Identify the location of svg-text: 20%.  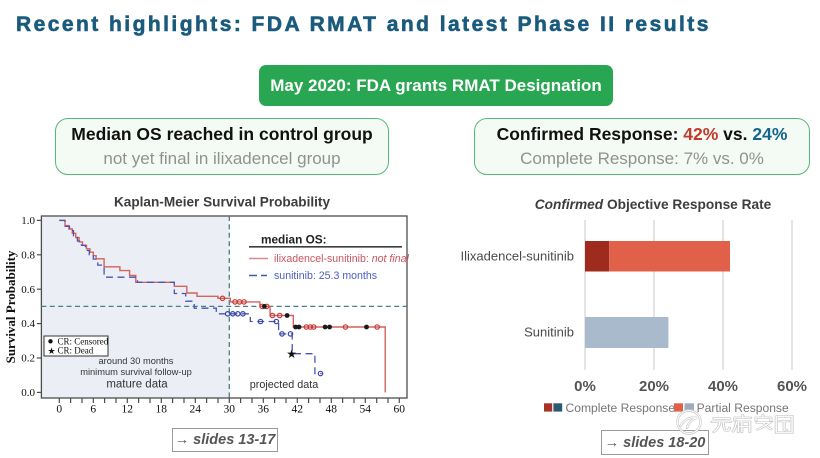
(654, 386).